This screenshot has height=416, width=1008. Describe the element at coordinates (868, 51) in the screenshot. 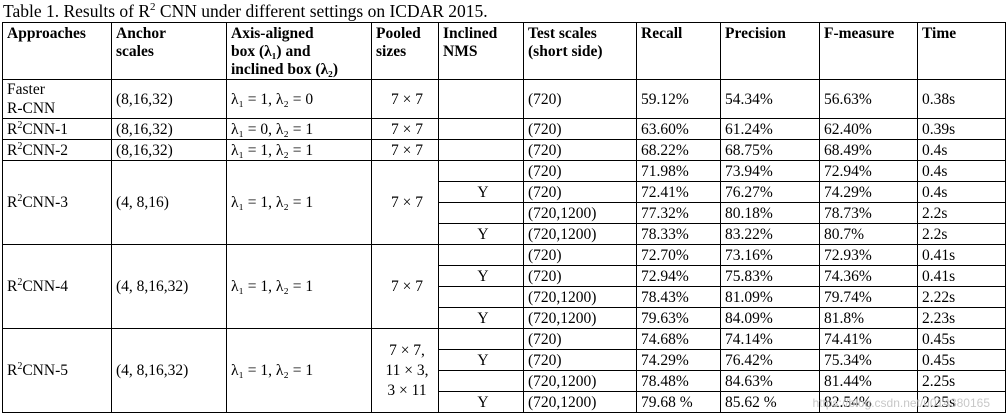

I see `header-f-measure: F-measure` at that location.